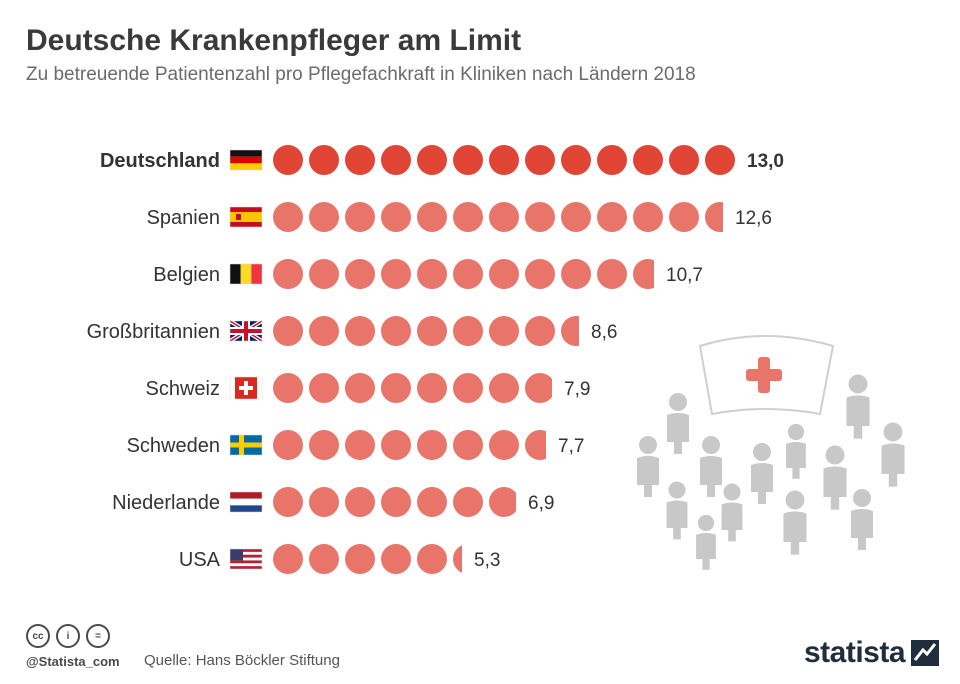 The image size is (960, 684). I want to click on chart-row: Schweiz 7,9, so click(368, 388).